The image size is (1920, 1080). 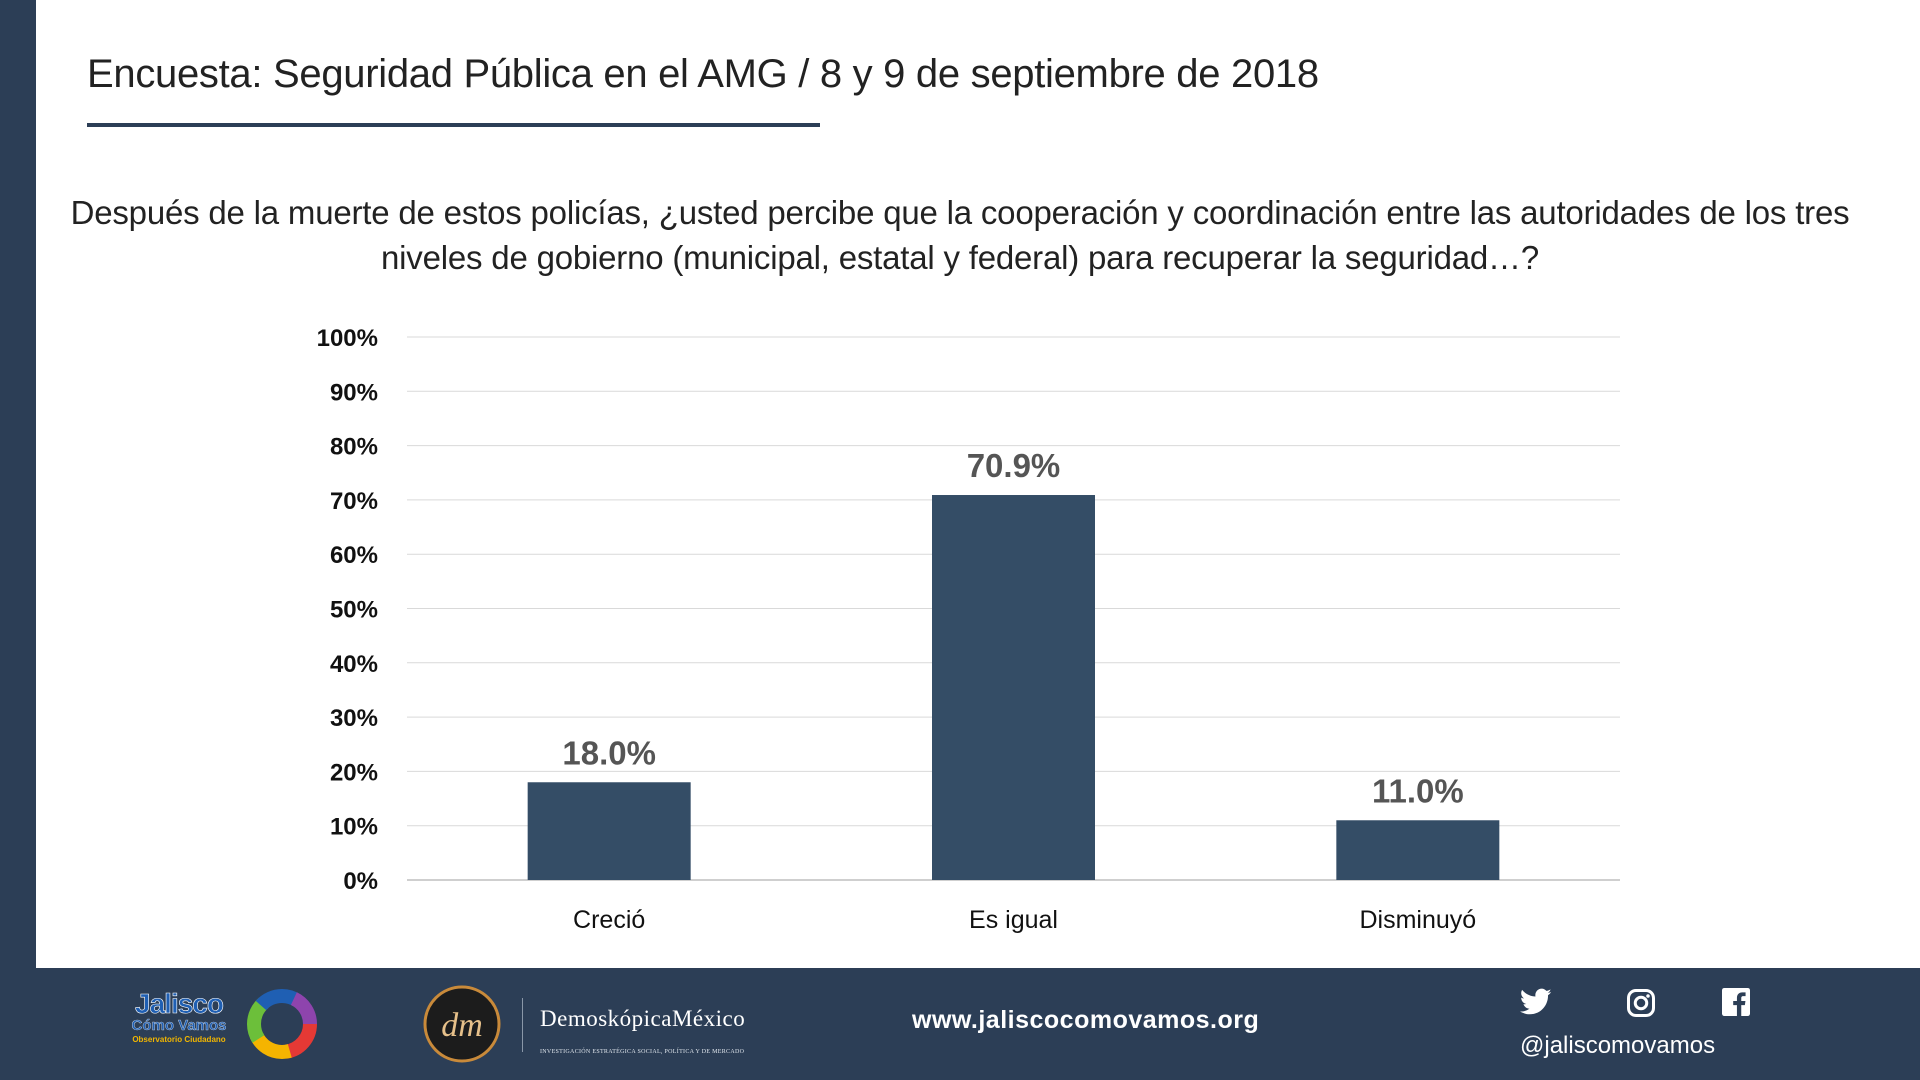 What do you see at coordinates (354, 827) in the screenshot?
I see `y-tick-label: 10%` at bounding box center [354, 827].